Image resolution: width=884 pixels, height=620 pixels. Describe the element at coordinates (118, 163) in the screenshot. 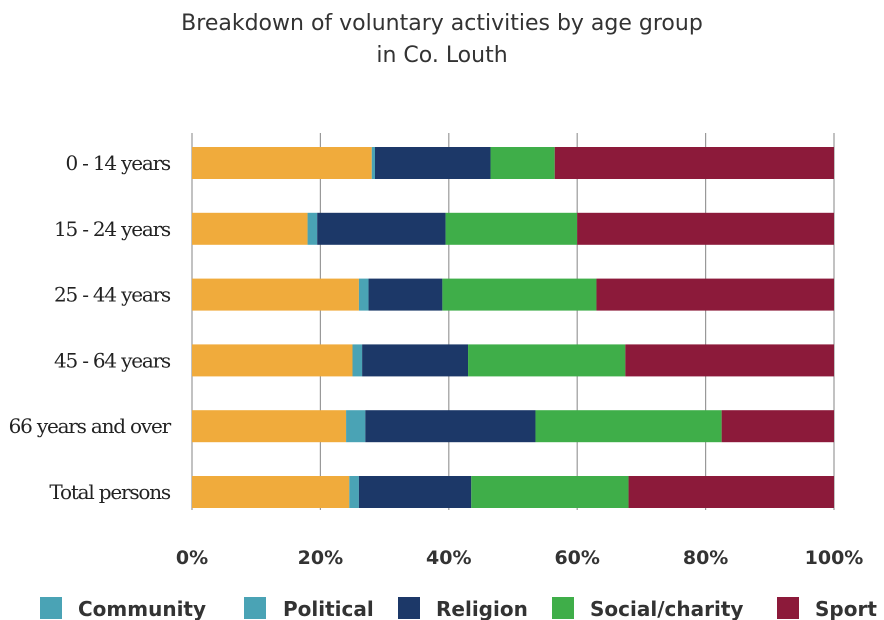

I see `category-label: 0 - 14 years` at that location.